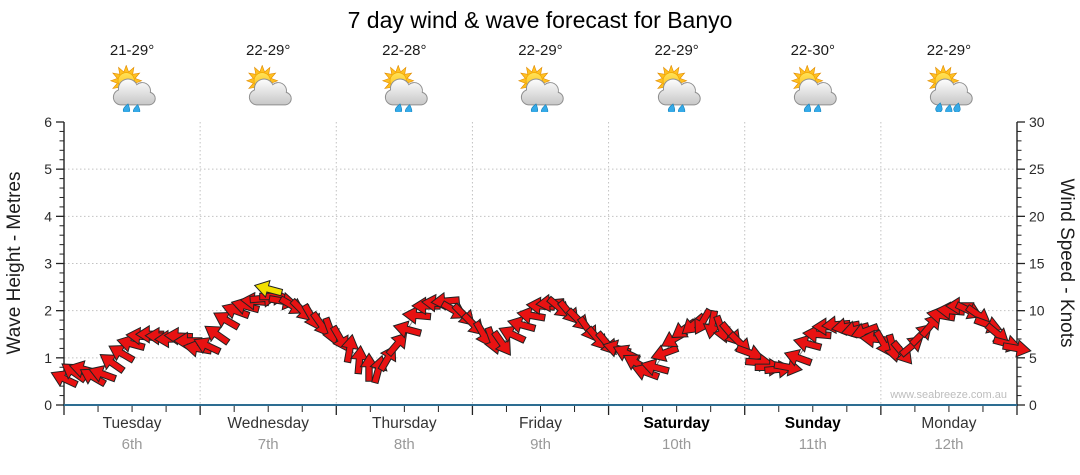 The width and height of the screenshot is (1080, 475). Describe the element at coordinates (48, 216) in the screenshot. I see `left-tick-label: 4` at that location.